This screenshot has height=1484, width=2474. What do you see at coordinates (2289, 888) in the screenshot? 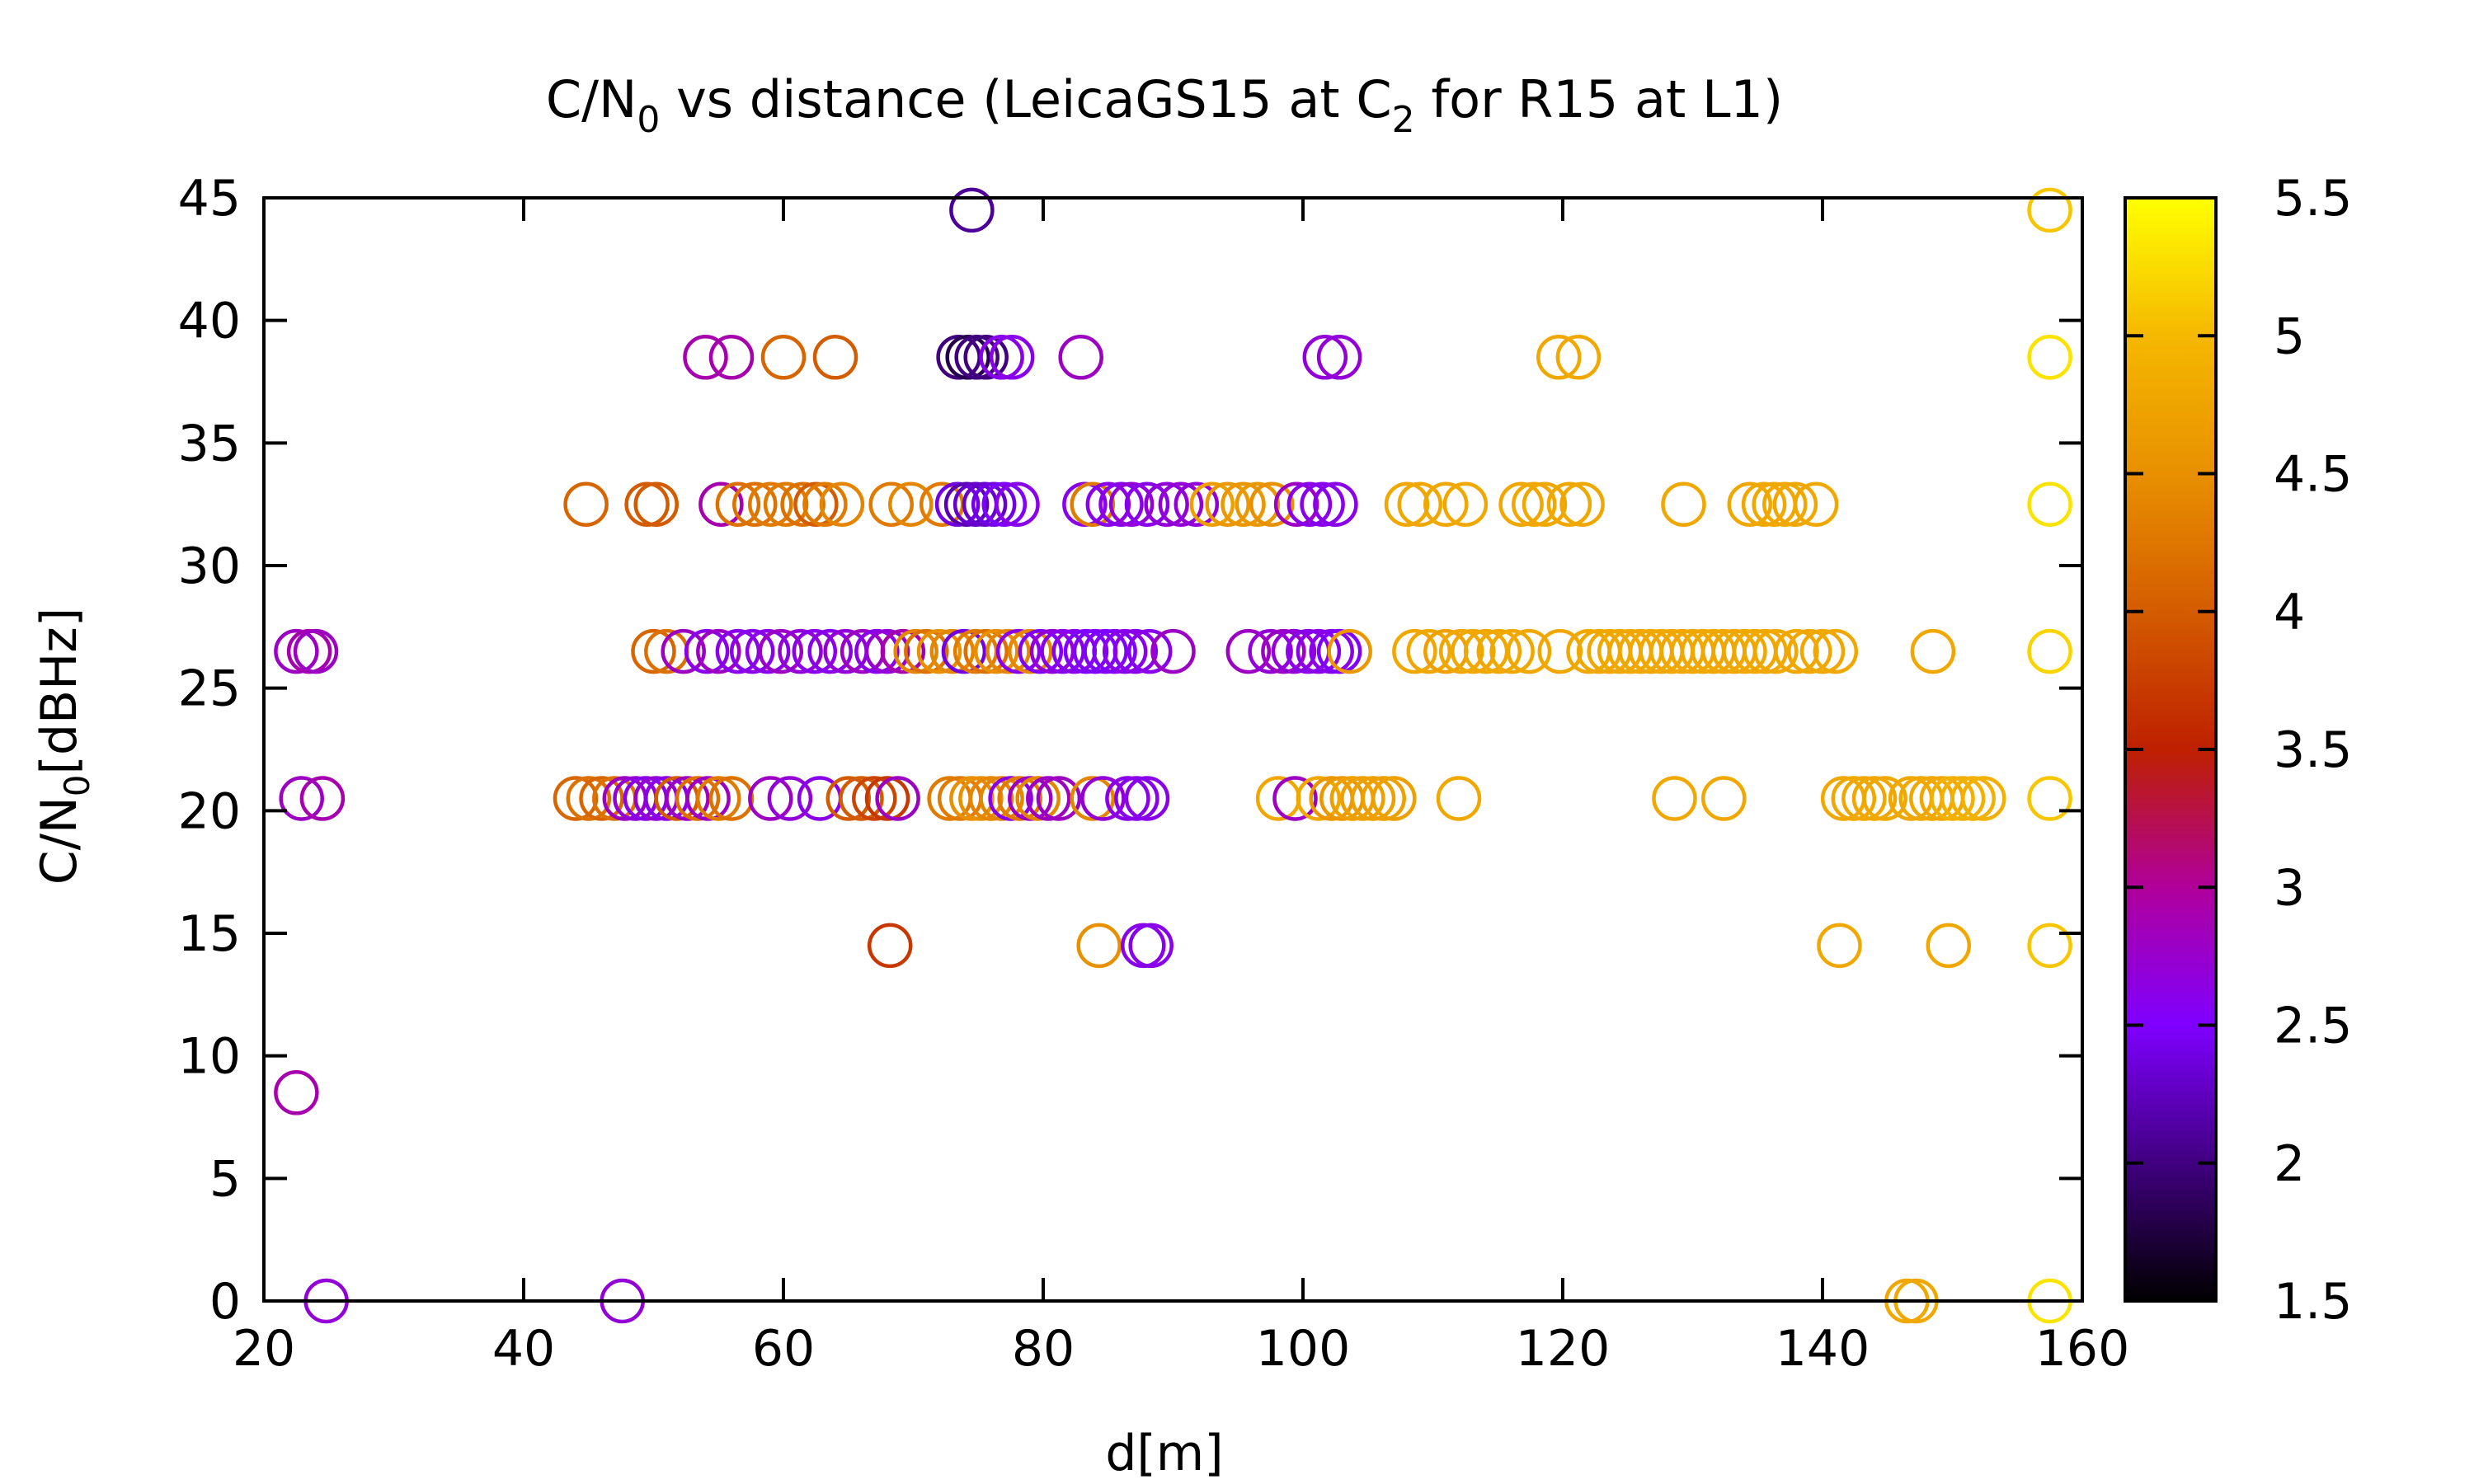
I see `colorbar-tick-label: 3` at bounding box center [2289, 888].